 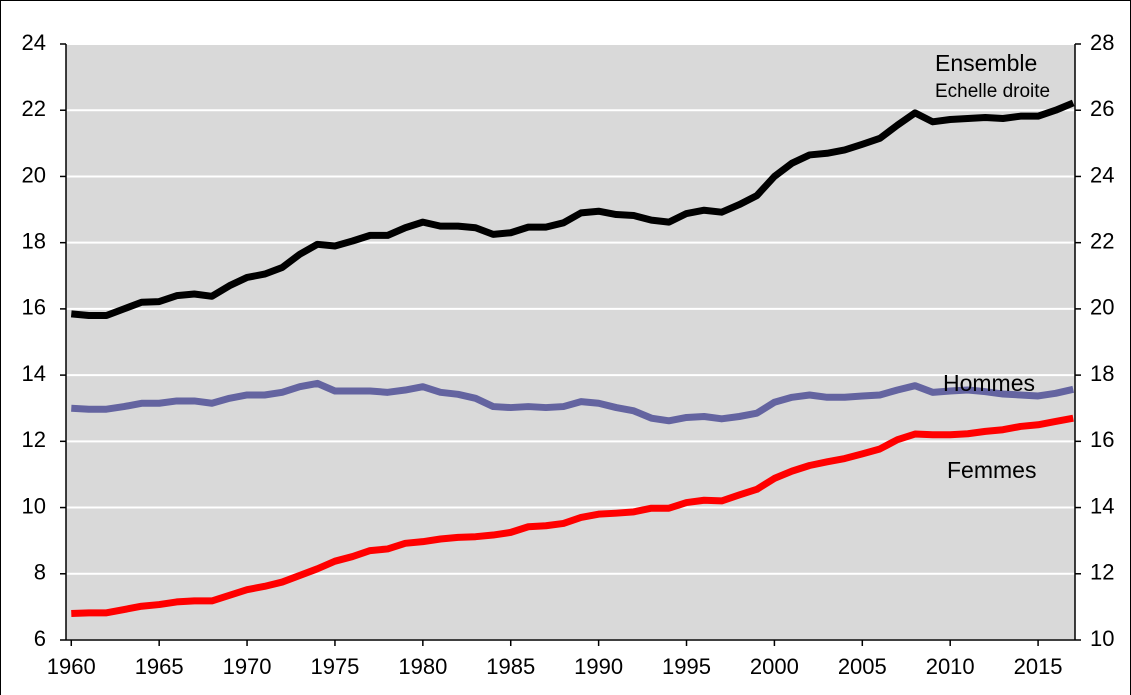 What do you see at coordinates (71, 666) in the screenshot?
I see `x-tick-label: 1960` at bounding box center [71, 666].